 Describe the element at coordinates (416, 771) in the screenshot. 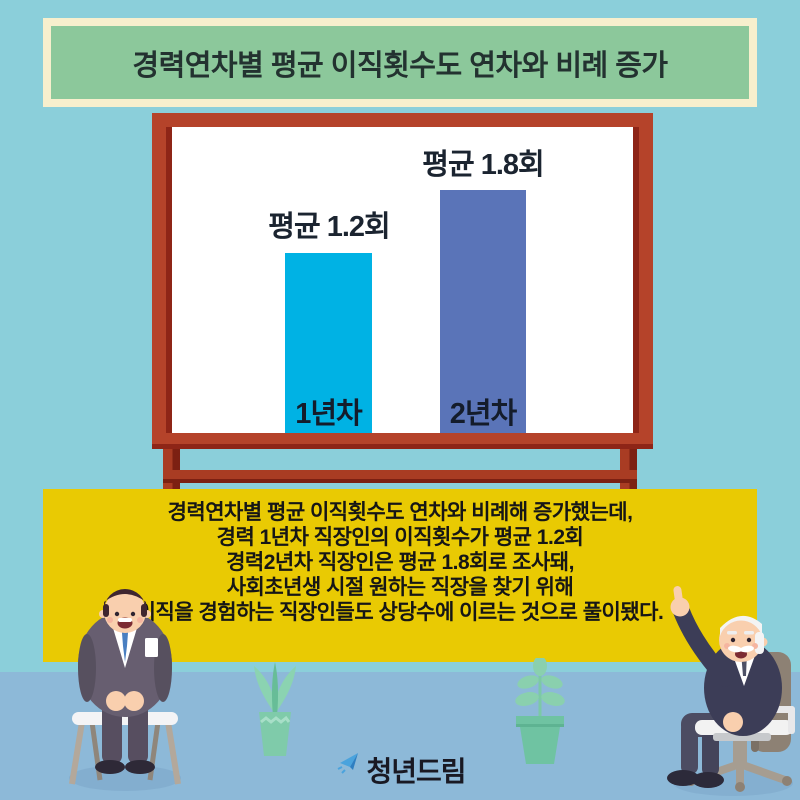

I see `brand-logo-text: 청년드림` at that location.